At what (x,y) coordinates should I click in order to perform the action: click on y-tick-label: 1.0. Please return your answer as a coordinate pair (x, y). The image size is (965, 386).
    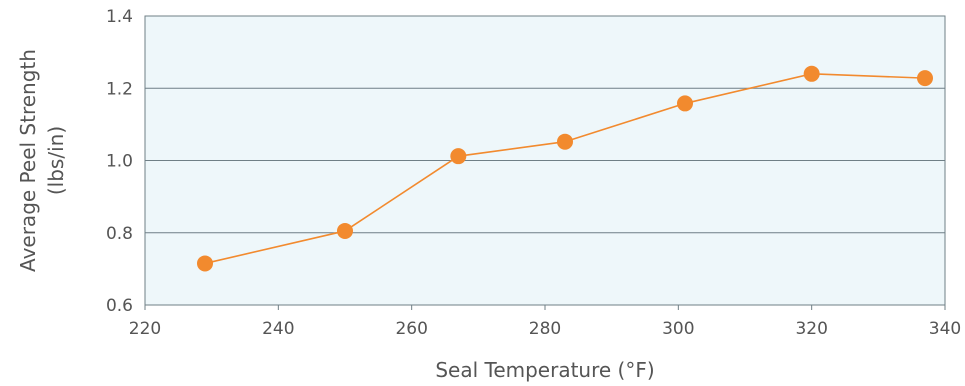
    Looking at the image, I should click on (119, 162).